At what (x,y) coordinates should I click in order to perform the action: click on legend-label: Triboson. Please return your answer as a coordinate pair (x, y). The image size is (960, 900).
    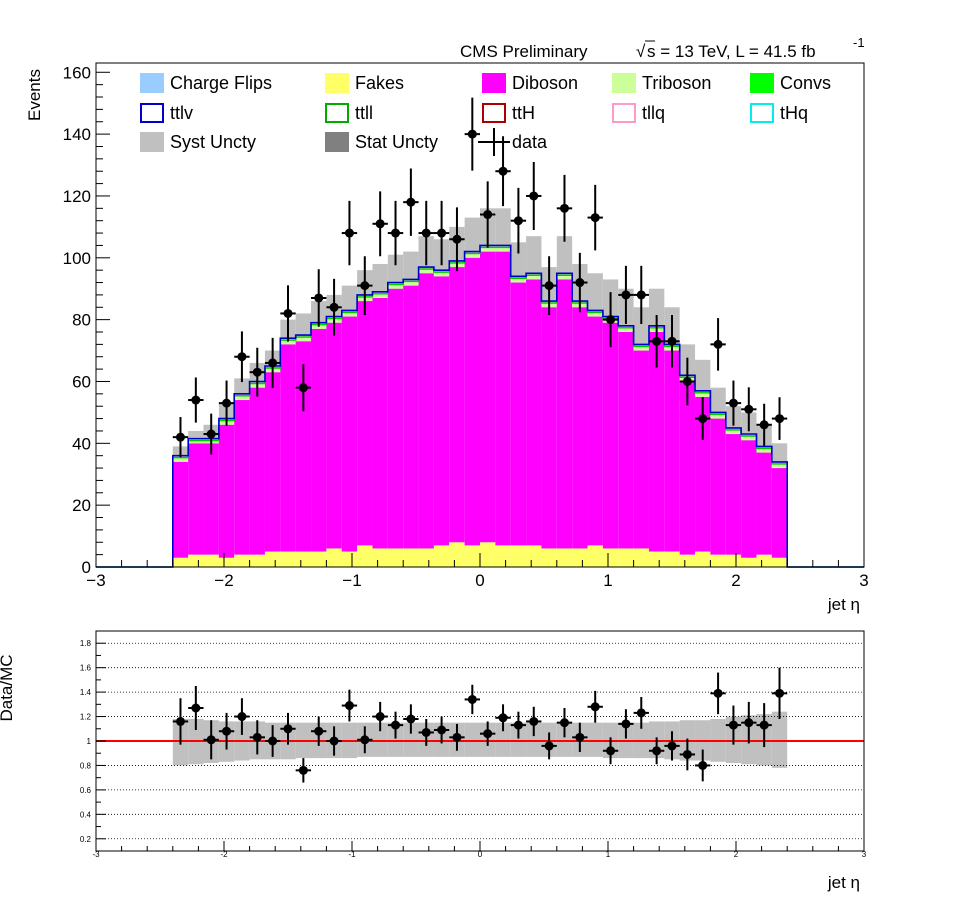
    Looking at the image, I should click on (676, 83).